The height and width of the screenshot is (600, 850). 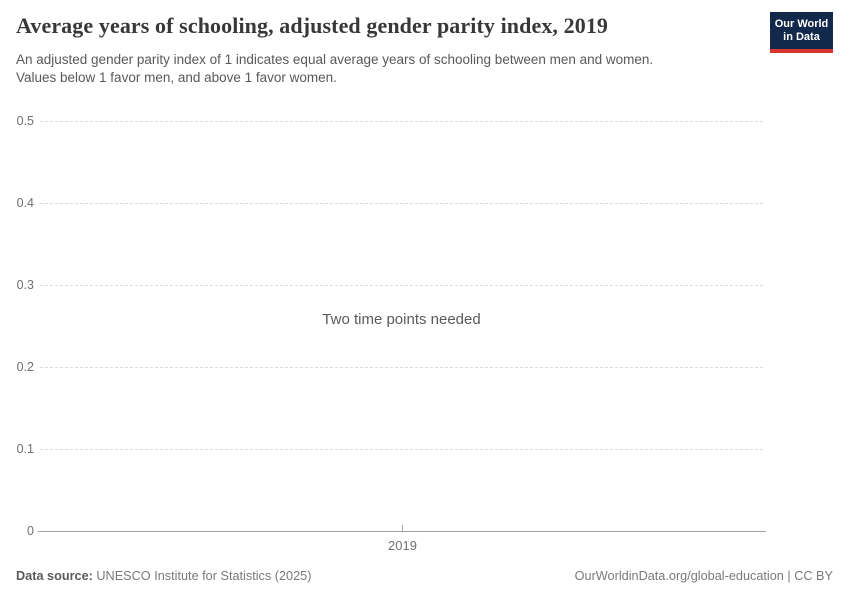 What do you see at coordinates (402, 531) in the screenshot?
I see `x-axis-baseline` at bounding box center [402, 531].